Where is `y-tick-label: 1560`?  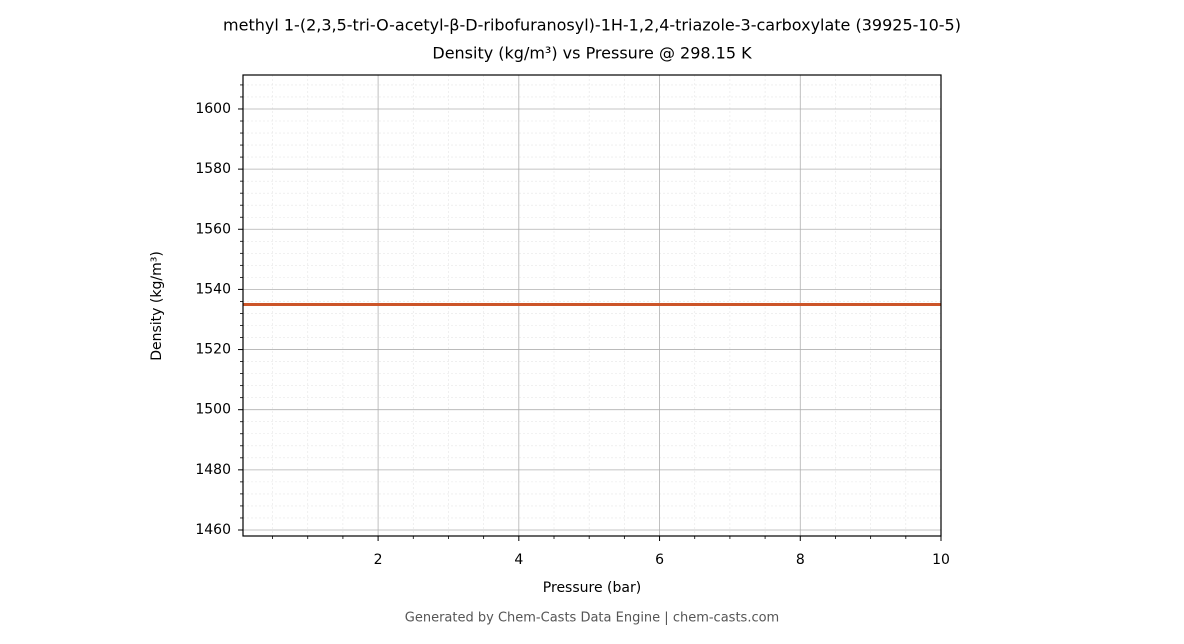
y-tick-label: 1560 is located at coordinates (213, 229).